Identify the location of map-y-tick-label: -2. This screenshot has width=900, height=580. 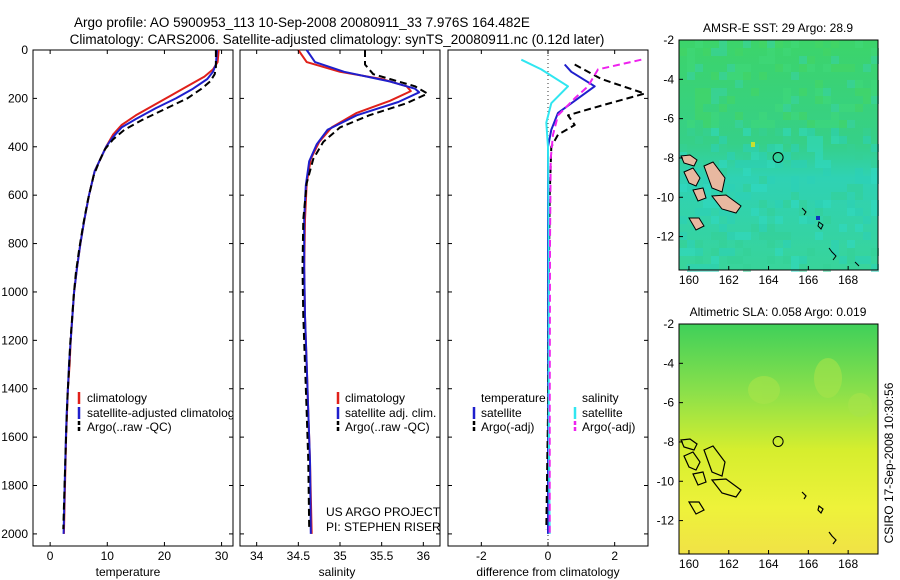
(668, 40).